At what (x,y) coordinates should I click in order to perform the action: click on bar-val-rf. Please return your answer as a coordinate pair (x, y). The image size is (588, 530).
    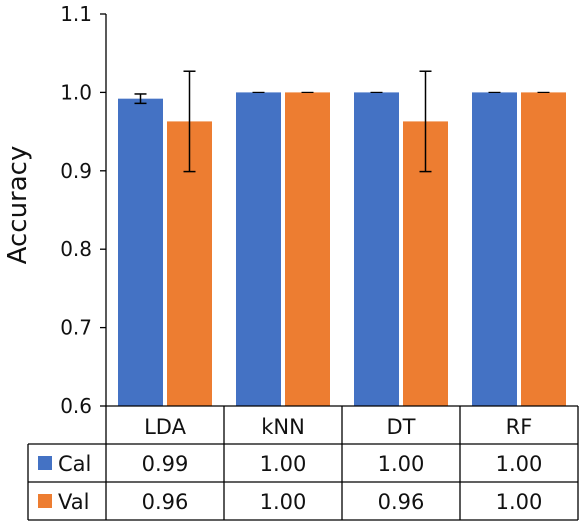
    Looking at the image, I should click on (543, 249).